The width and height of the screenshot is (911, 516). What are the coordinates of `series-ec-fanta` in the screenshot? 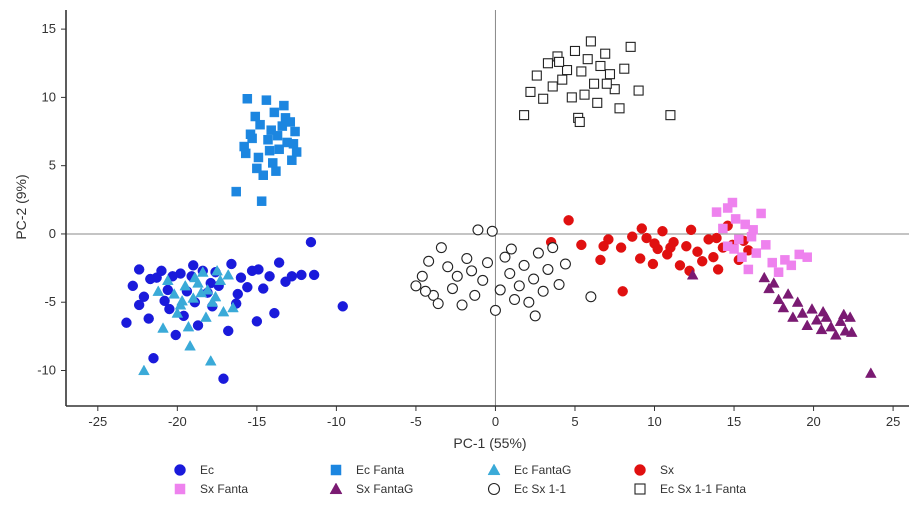 It's located at (266, 150).